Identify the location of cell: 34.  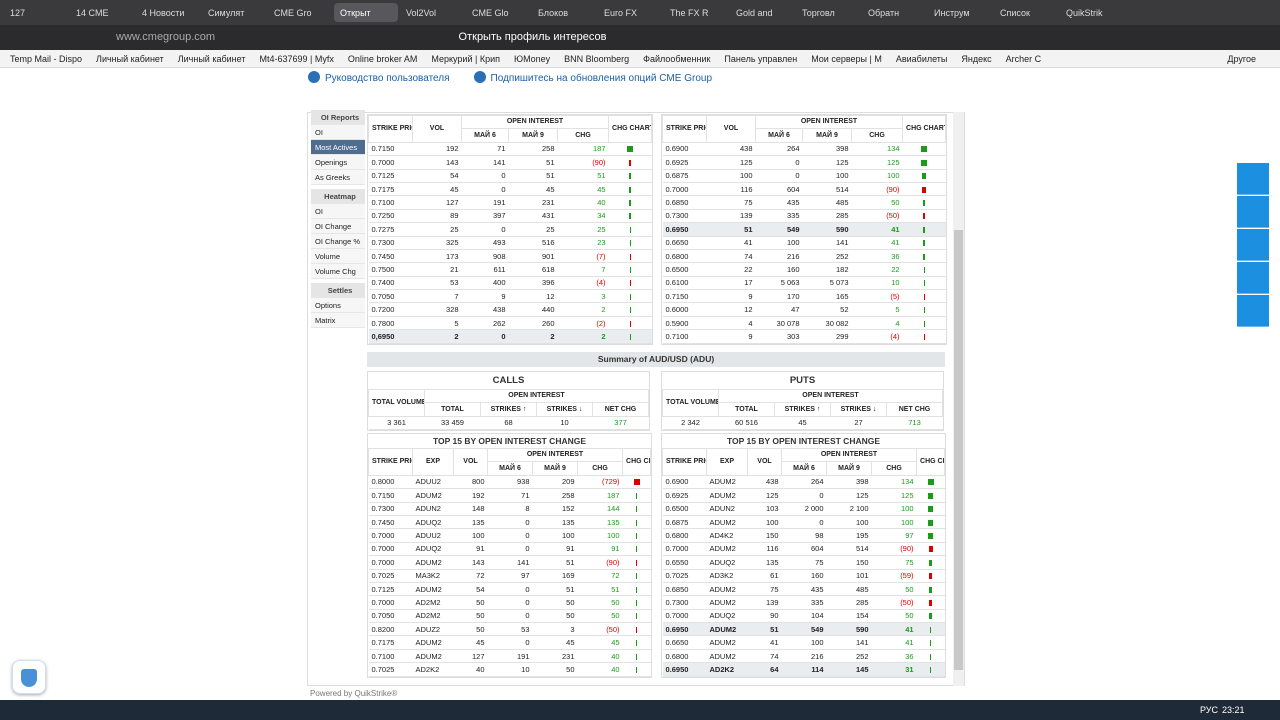
(583, 216).